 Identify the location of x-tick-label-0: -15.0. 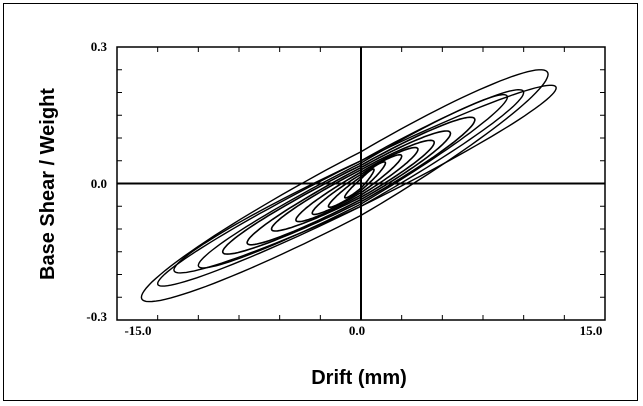
(137, 330).